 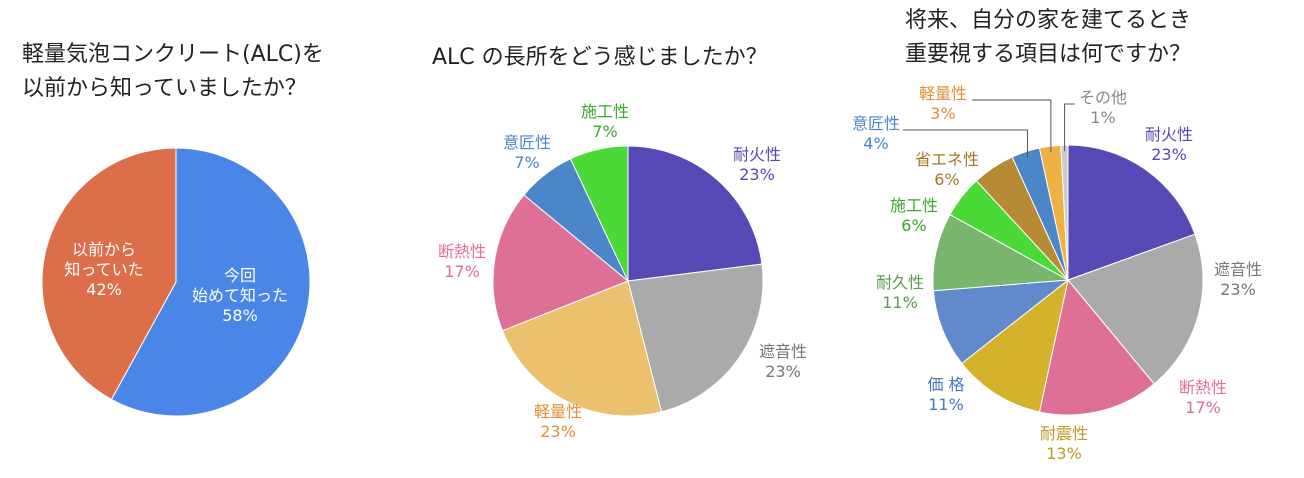 What do you see at coordinates (947, 159) in the screenshot?
I see `slice-name: 省エネ性` at bounding box center [947, 159].